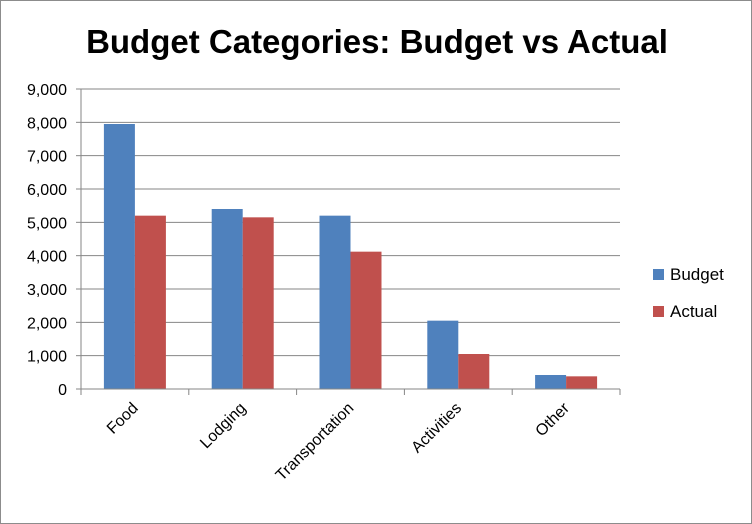  What do you see at coordinates (377, 41) in the screenshot?
I see `chart-title: Budget Categories: Budget vs Actual` at bounding box center [377, 41].